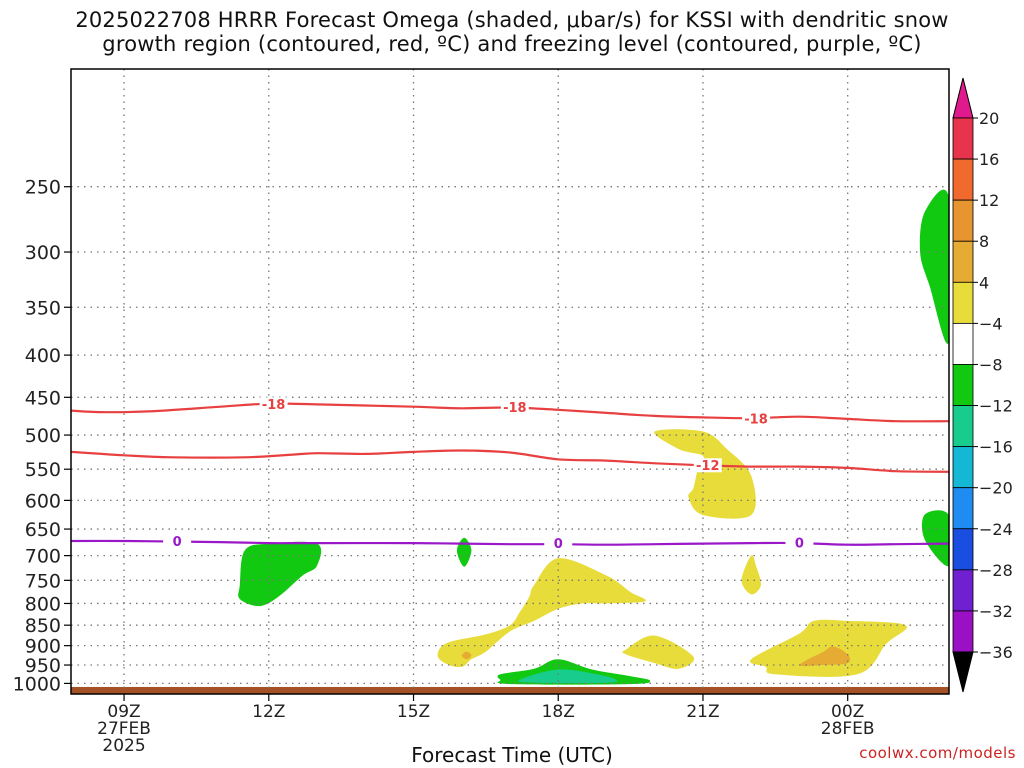 The height and width of the screenshot is (768, 1024). Describe the element at coordinates (996, 406) in the screenshot. I see `colorbar-tick-label: −12` at that location.